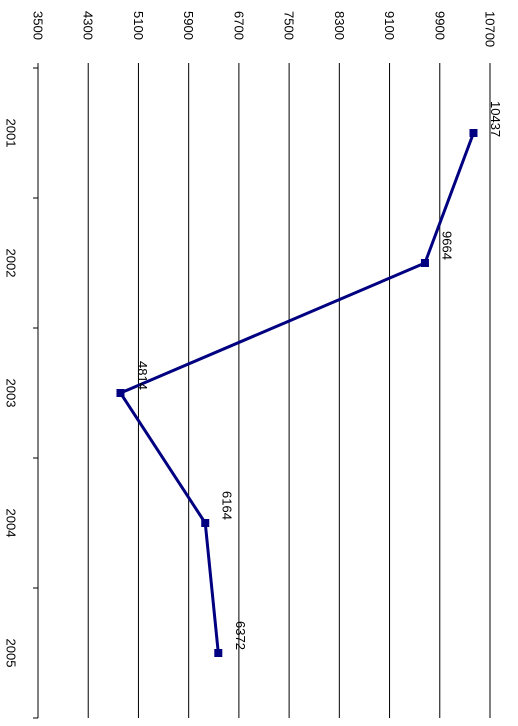 Image resolution: width=518 pixels, height=726 pixels. Describe the element at coordinates (339, 25) in the screenshot. I see `value-tick-label: 8300` at that location.